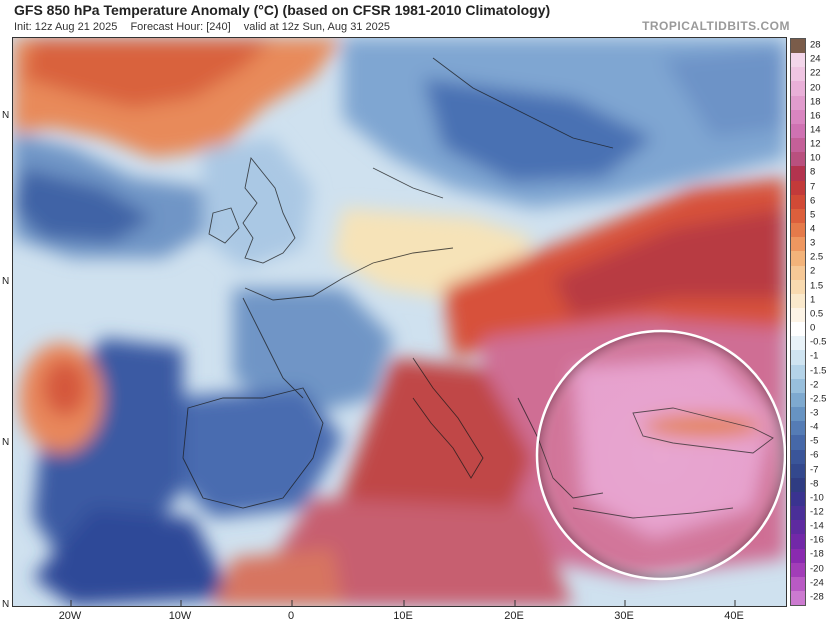  Describe the element at coordinates (814, 484) in the screenshot. I see `colorbar-label: -8` at that location.